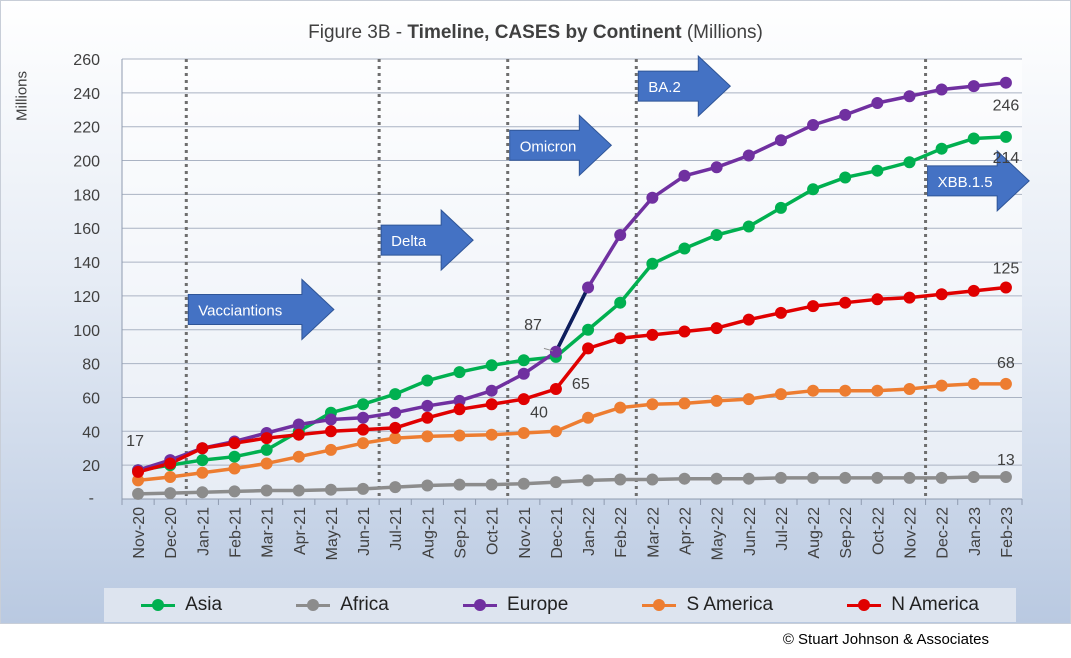 The image size is (1071, 658). I want to click on x-tick-label: Jul-21, so click(396, 529).